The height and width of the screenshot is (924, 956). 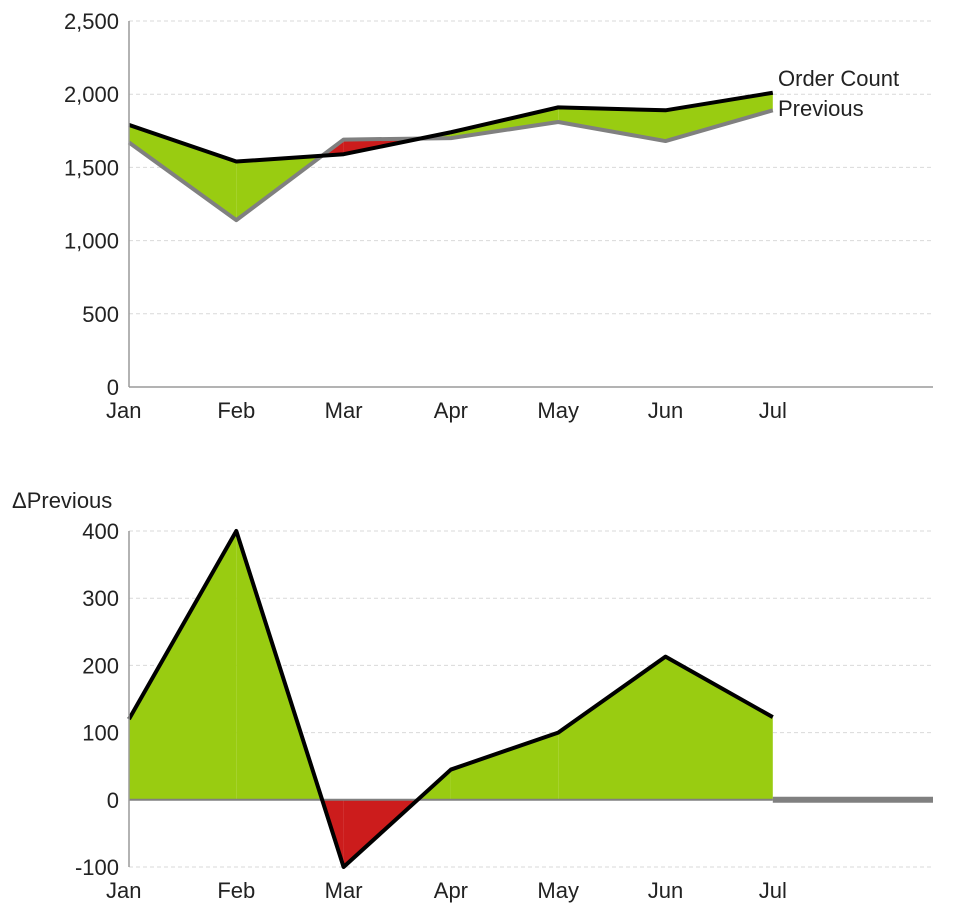 I want to click on order-count-series-line, so click(x=451, y=127).